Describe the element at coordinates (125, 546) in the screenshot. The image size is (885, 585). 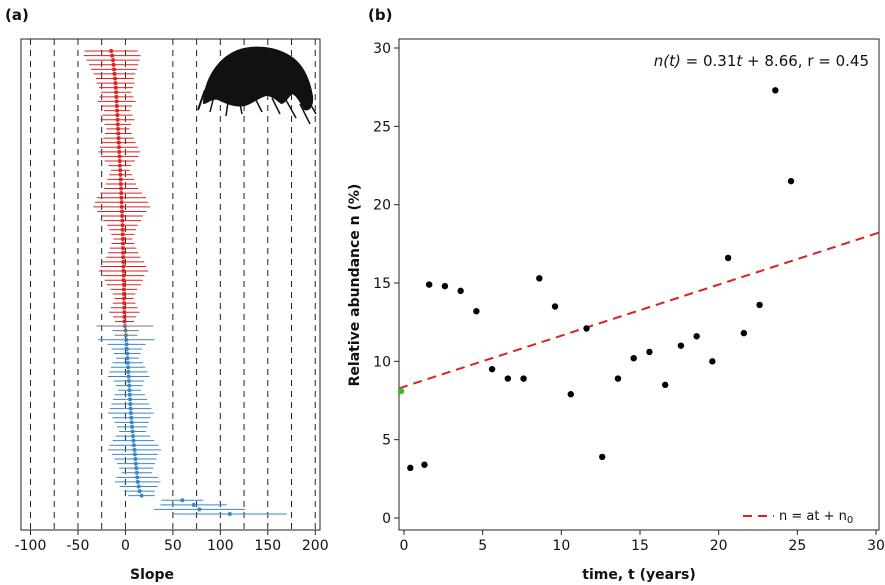
I see `panel-a-x-tick-label: 0` at that location.